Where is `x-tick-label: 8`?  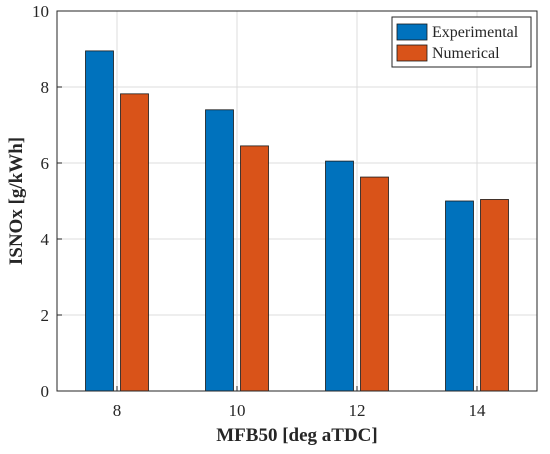
x-tick-label: 8 is located at coordinates (117, 410).